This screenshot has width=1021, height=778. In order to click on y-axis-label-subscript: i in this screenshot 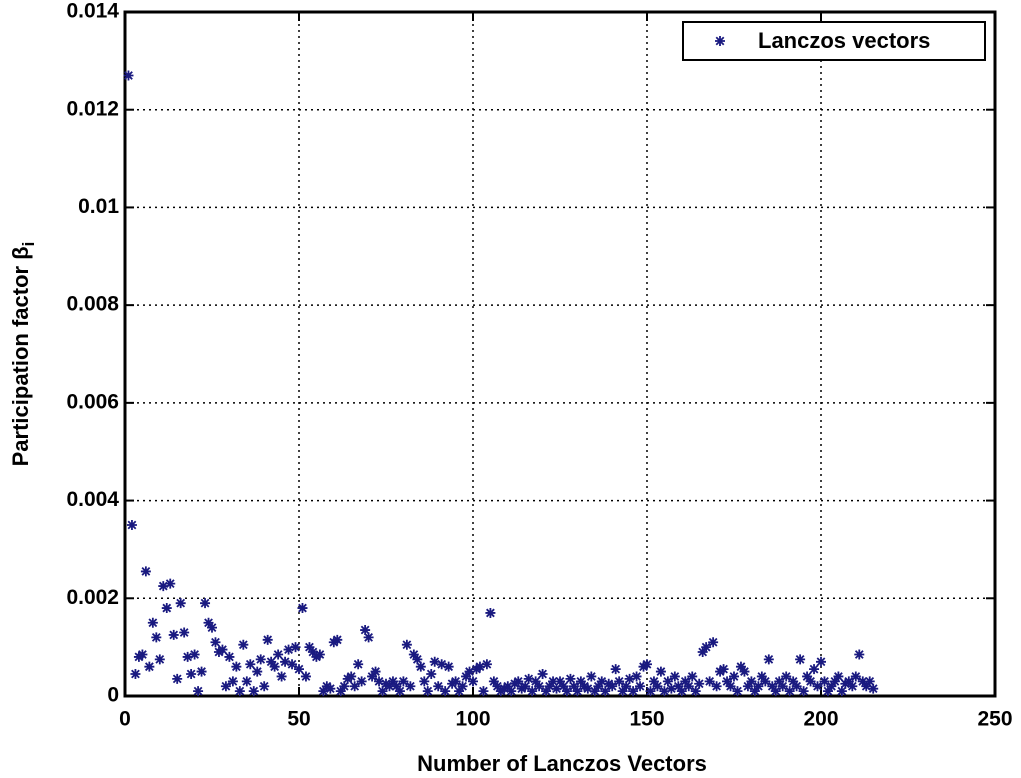, I will do `click(28, 244)`.